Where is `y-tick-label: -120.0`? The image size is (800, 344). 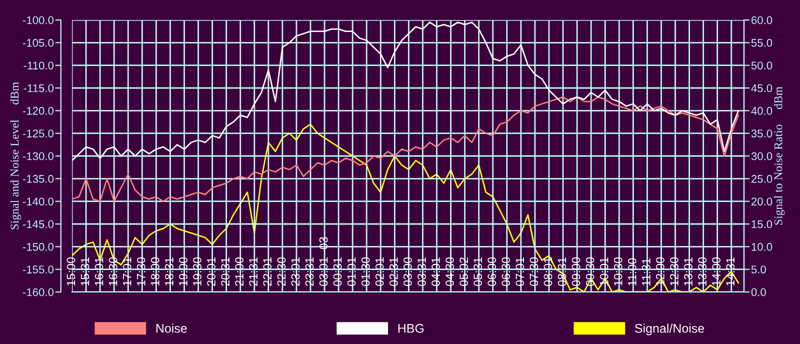 y-tick-label: -120.0 is located at coordinates (38, 110).